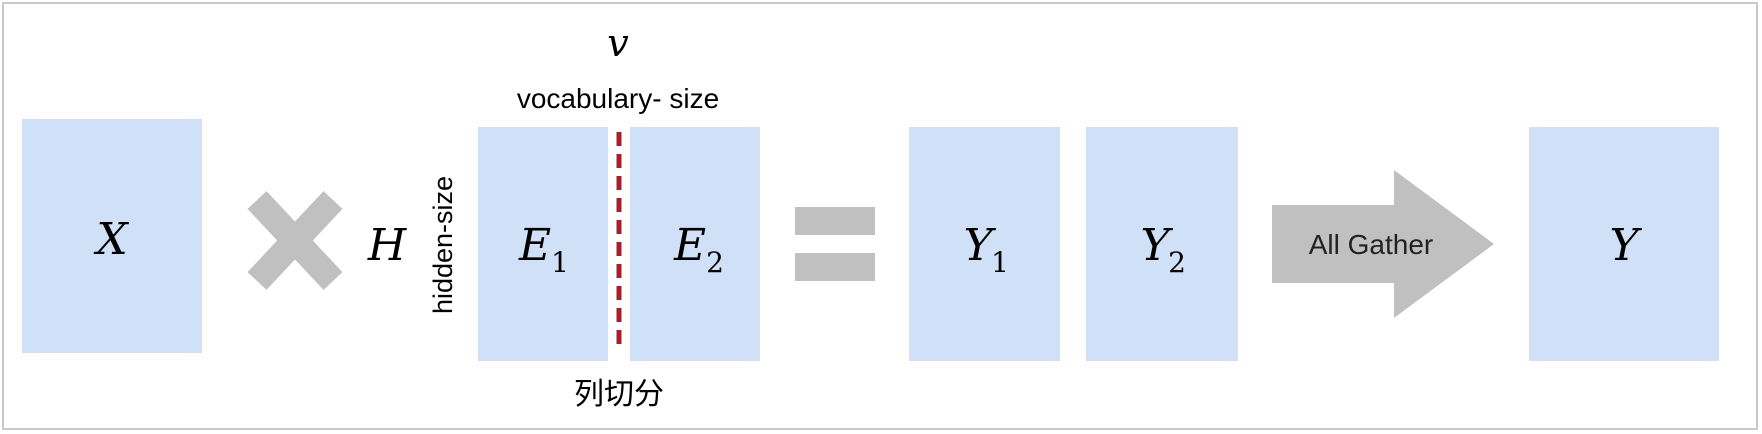  I want to click on block-y-symbol: Y, so click(1625, 245).